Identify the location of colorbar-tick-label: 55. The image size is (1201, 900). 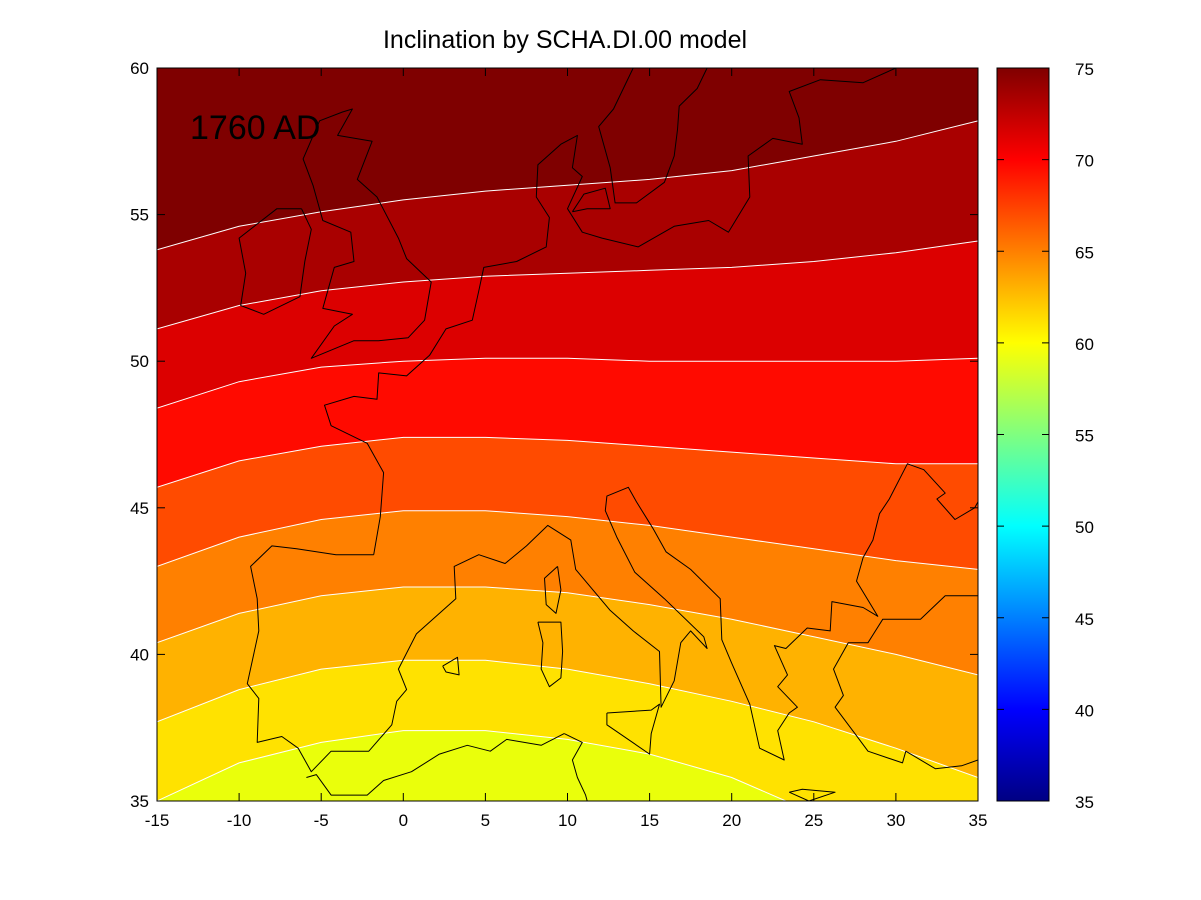
(1084, 436).